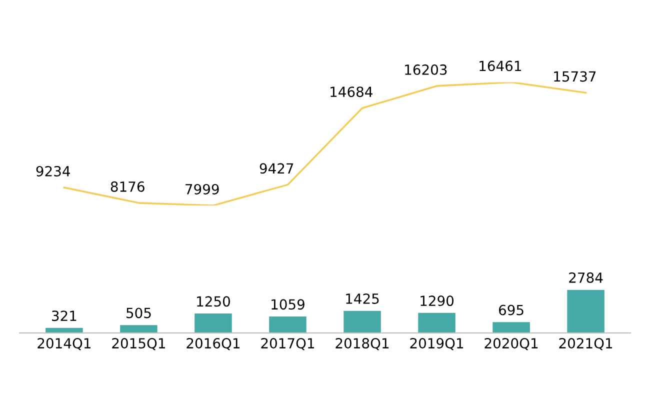  I want to click on data-label: 8176, so click(127, 186).